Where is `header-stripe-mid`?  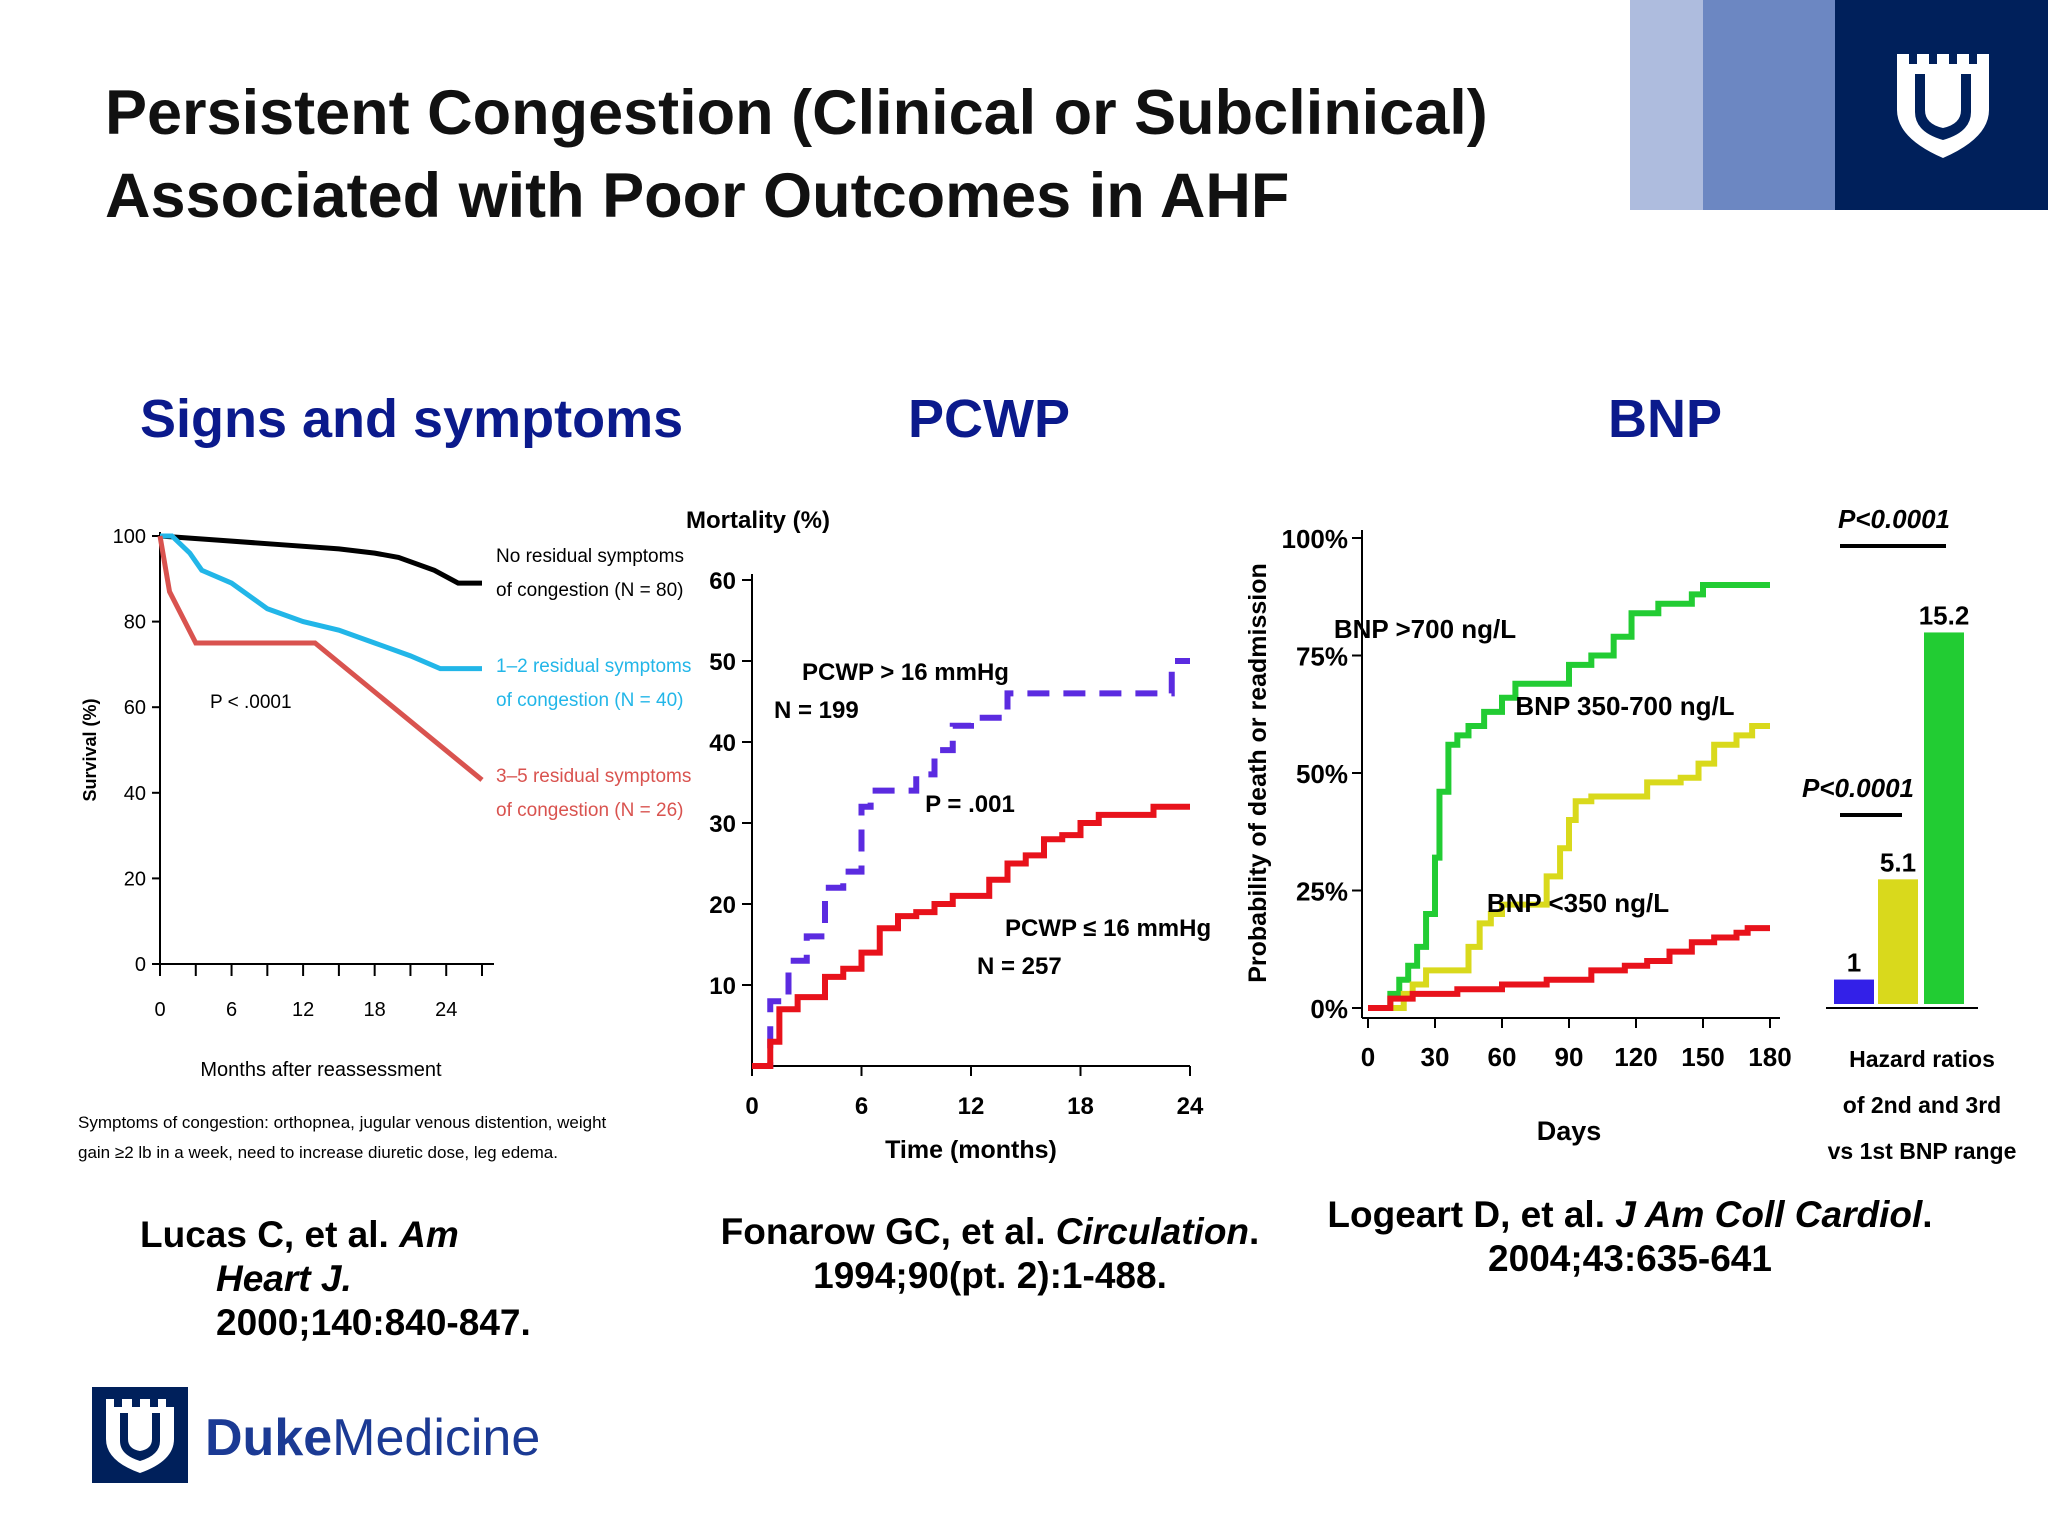 header-stripe-mid is located at coordinates (1769, 105).